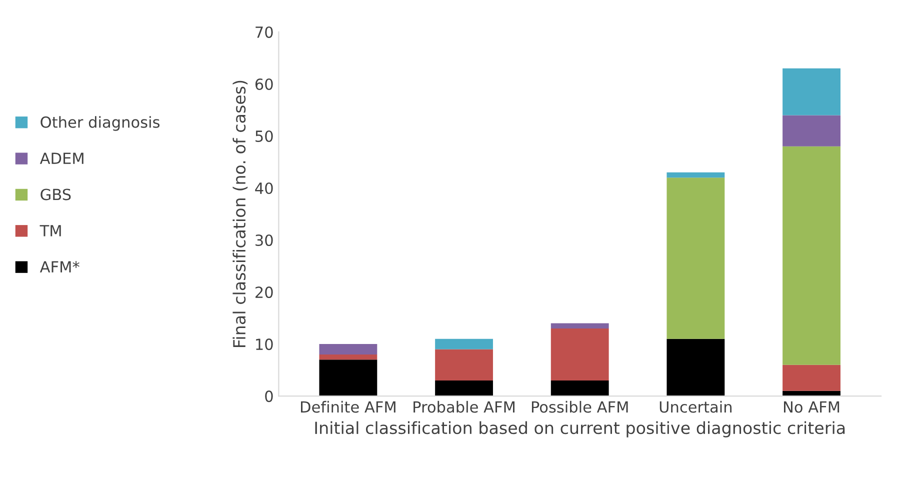 This screenshot has height=492, width=899. What do you see at coordinates (264, 84) in the screenshot?
I see `y-tick-label: 60` at bounding box center [264, 84].